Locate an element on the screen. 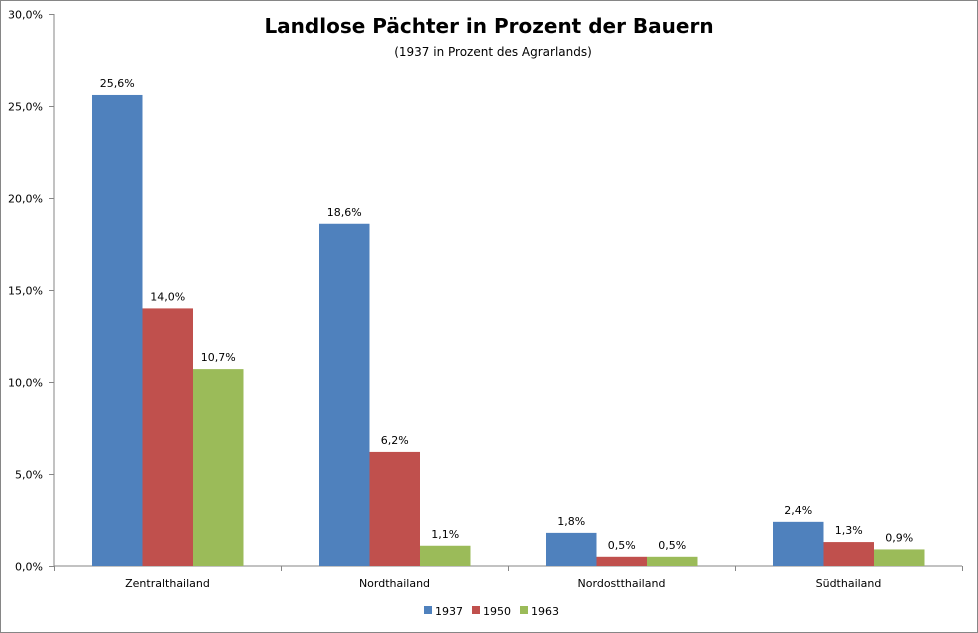  y-tick-label: 5,0% is located at coordinates (29, 475).